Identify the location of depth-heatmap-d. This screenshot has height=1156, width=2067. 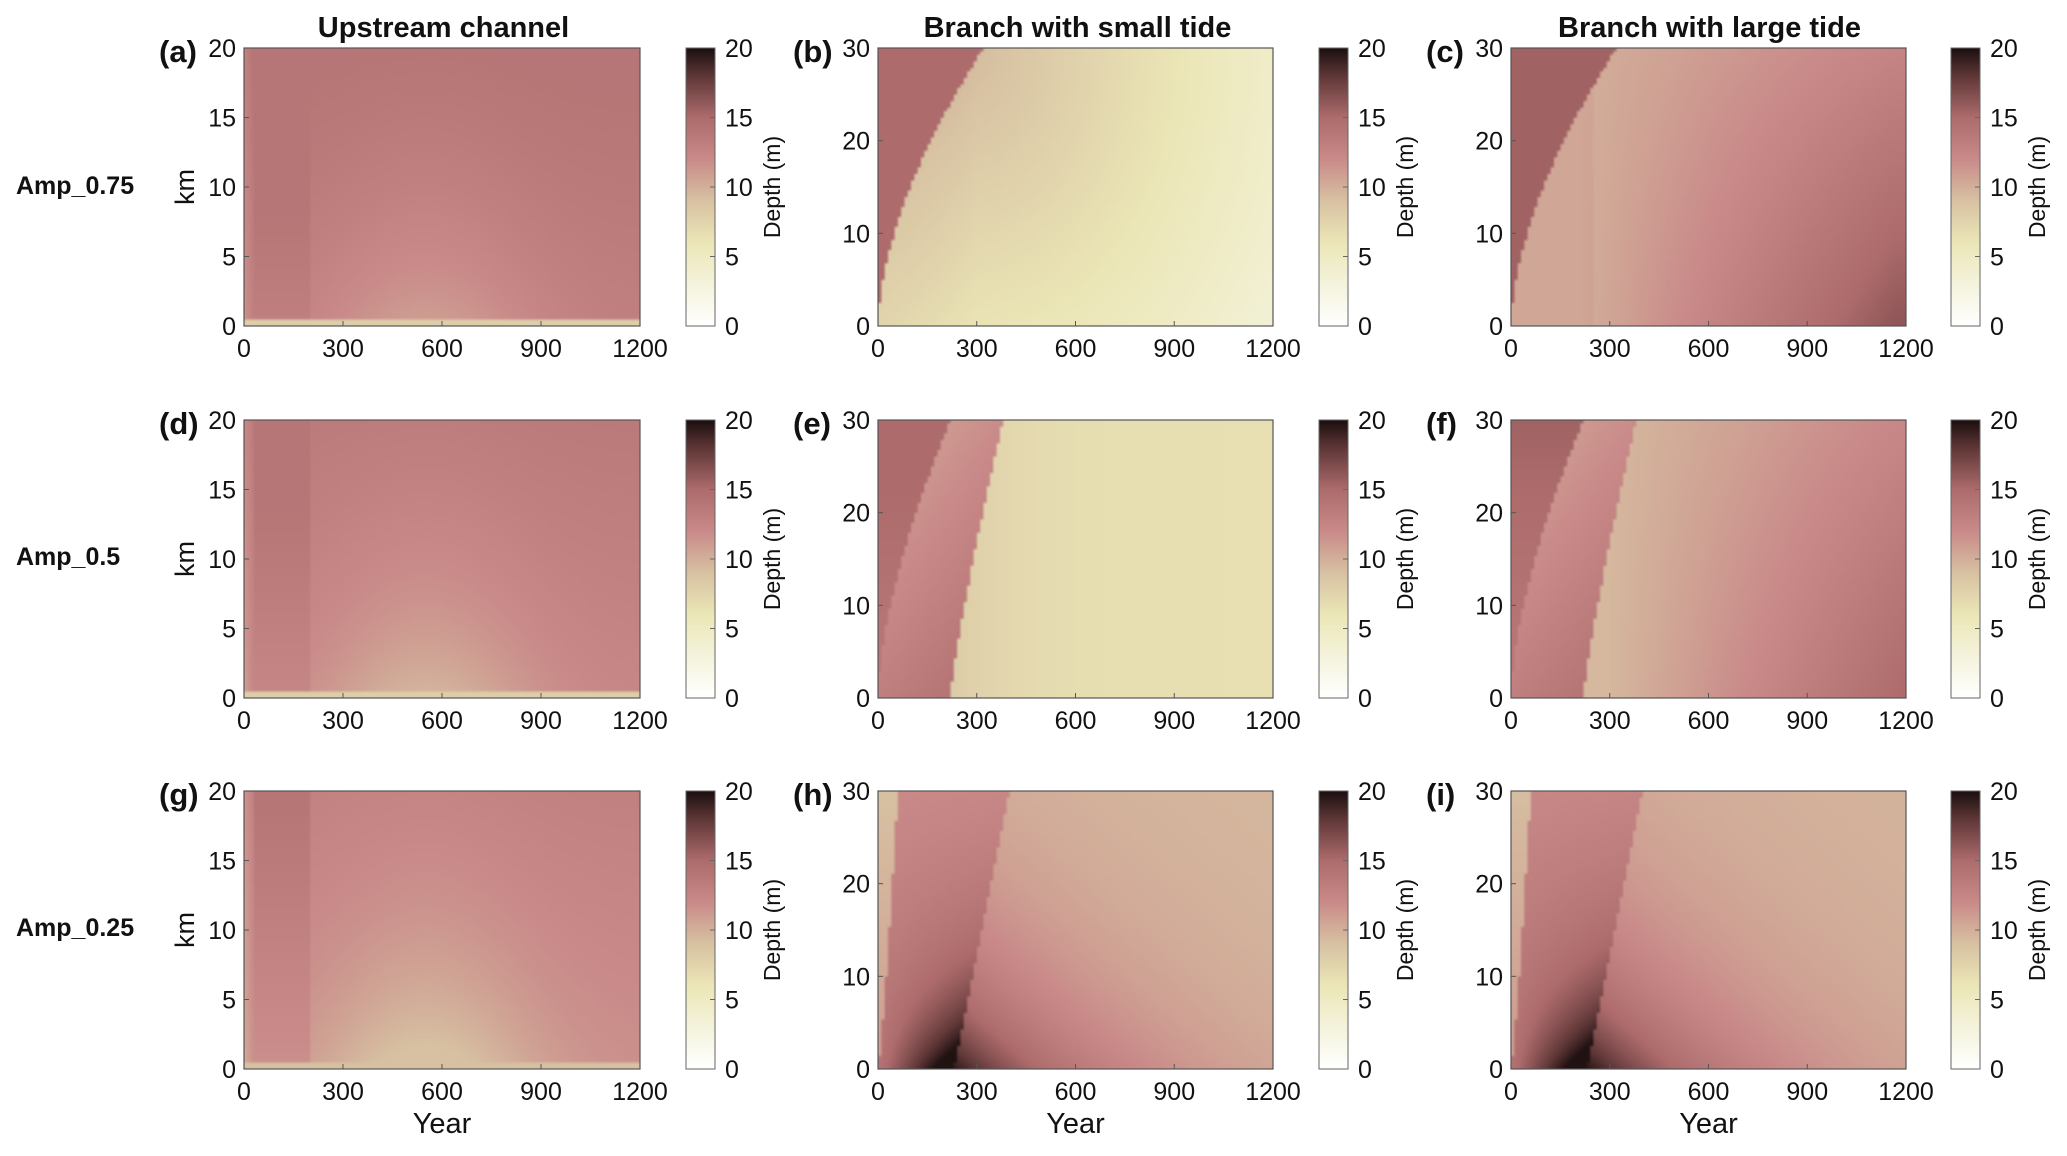
(442, 559).